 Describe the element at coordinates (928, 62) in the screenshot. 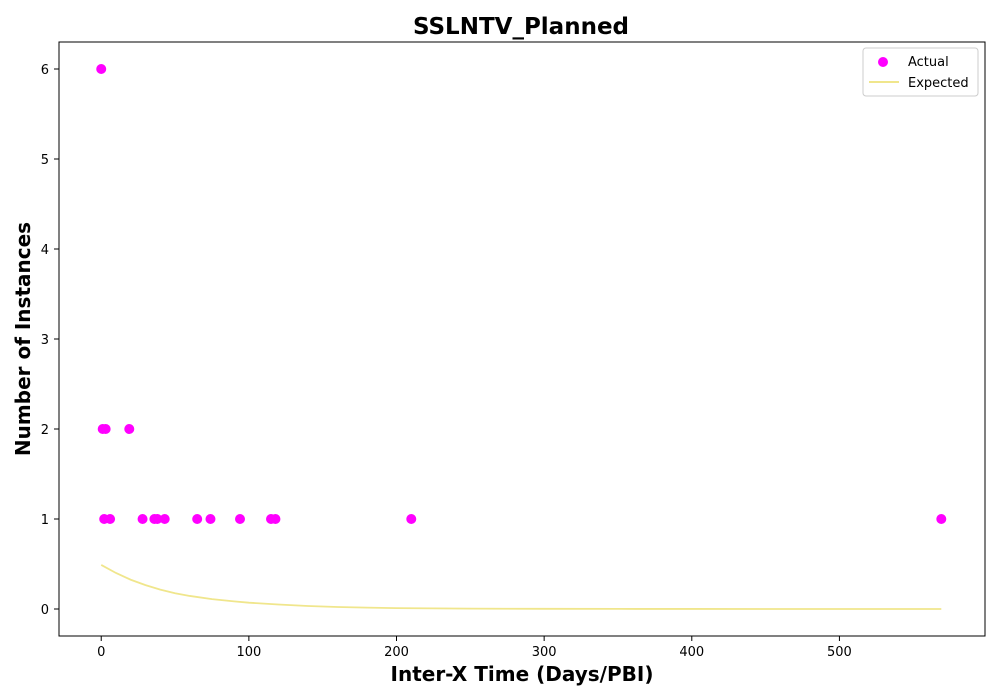

I see `legend-actual-label: Actual` at that location.